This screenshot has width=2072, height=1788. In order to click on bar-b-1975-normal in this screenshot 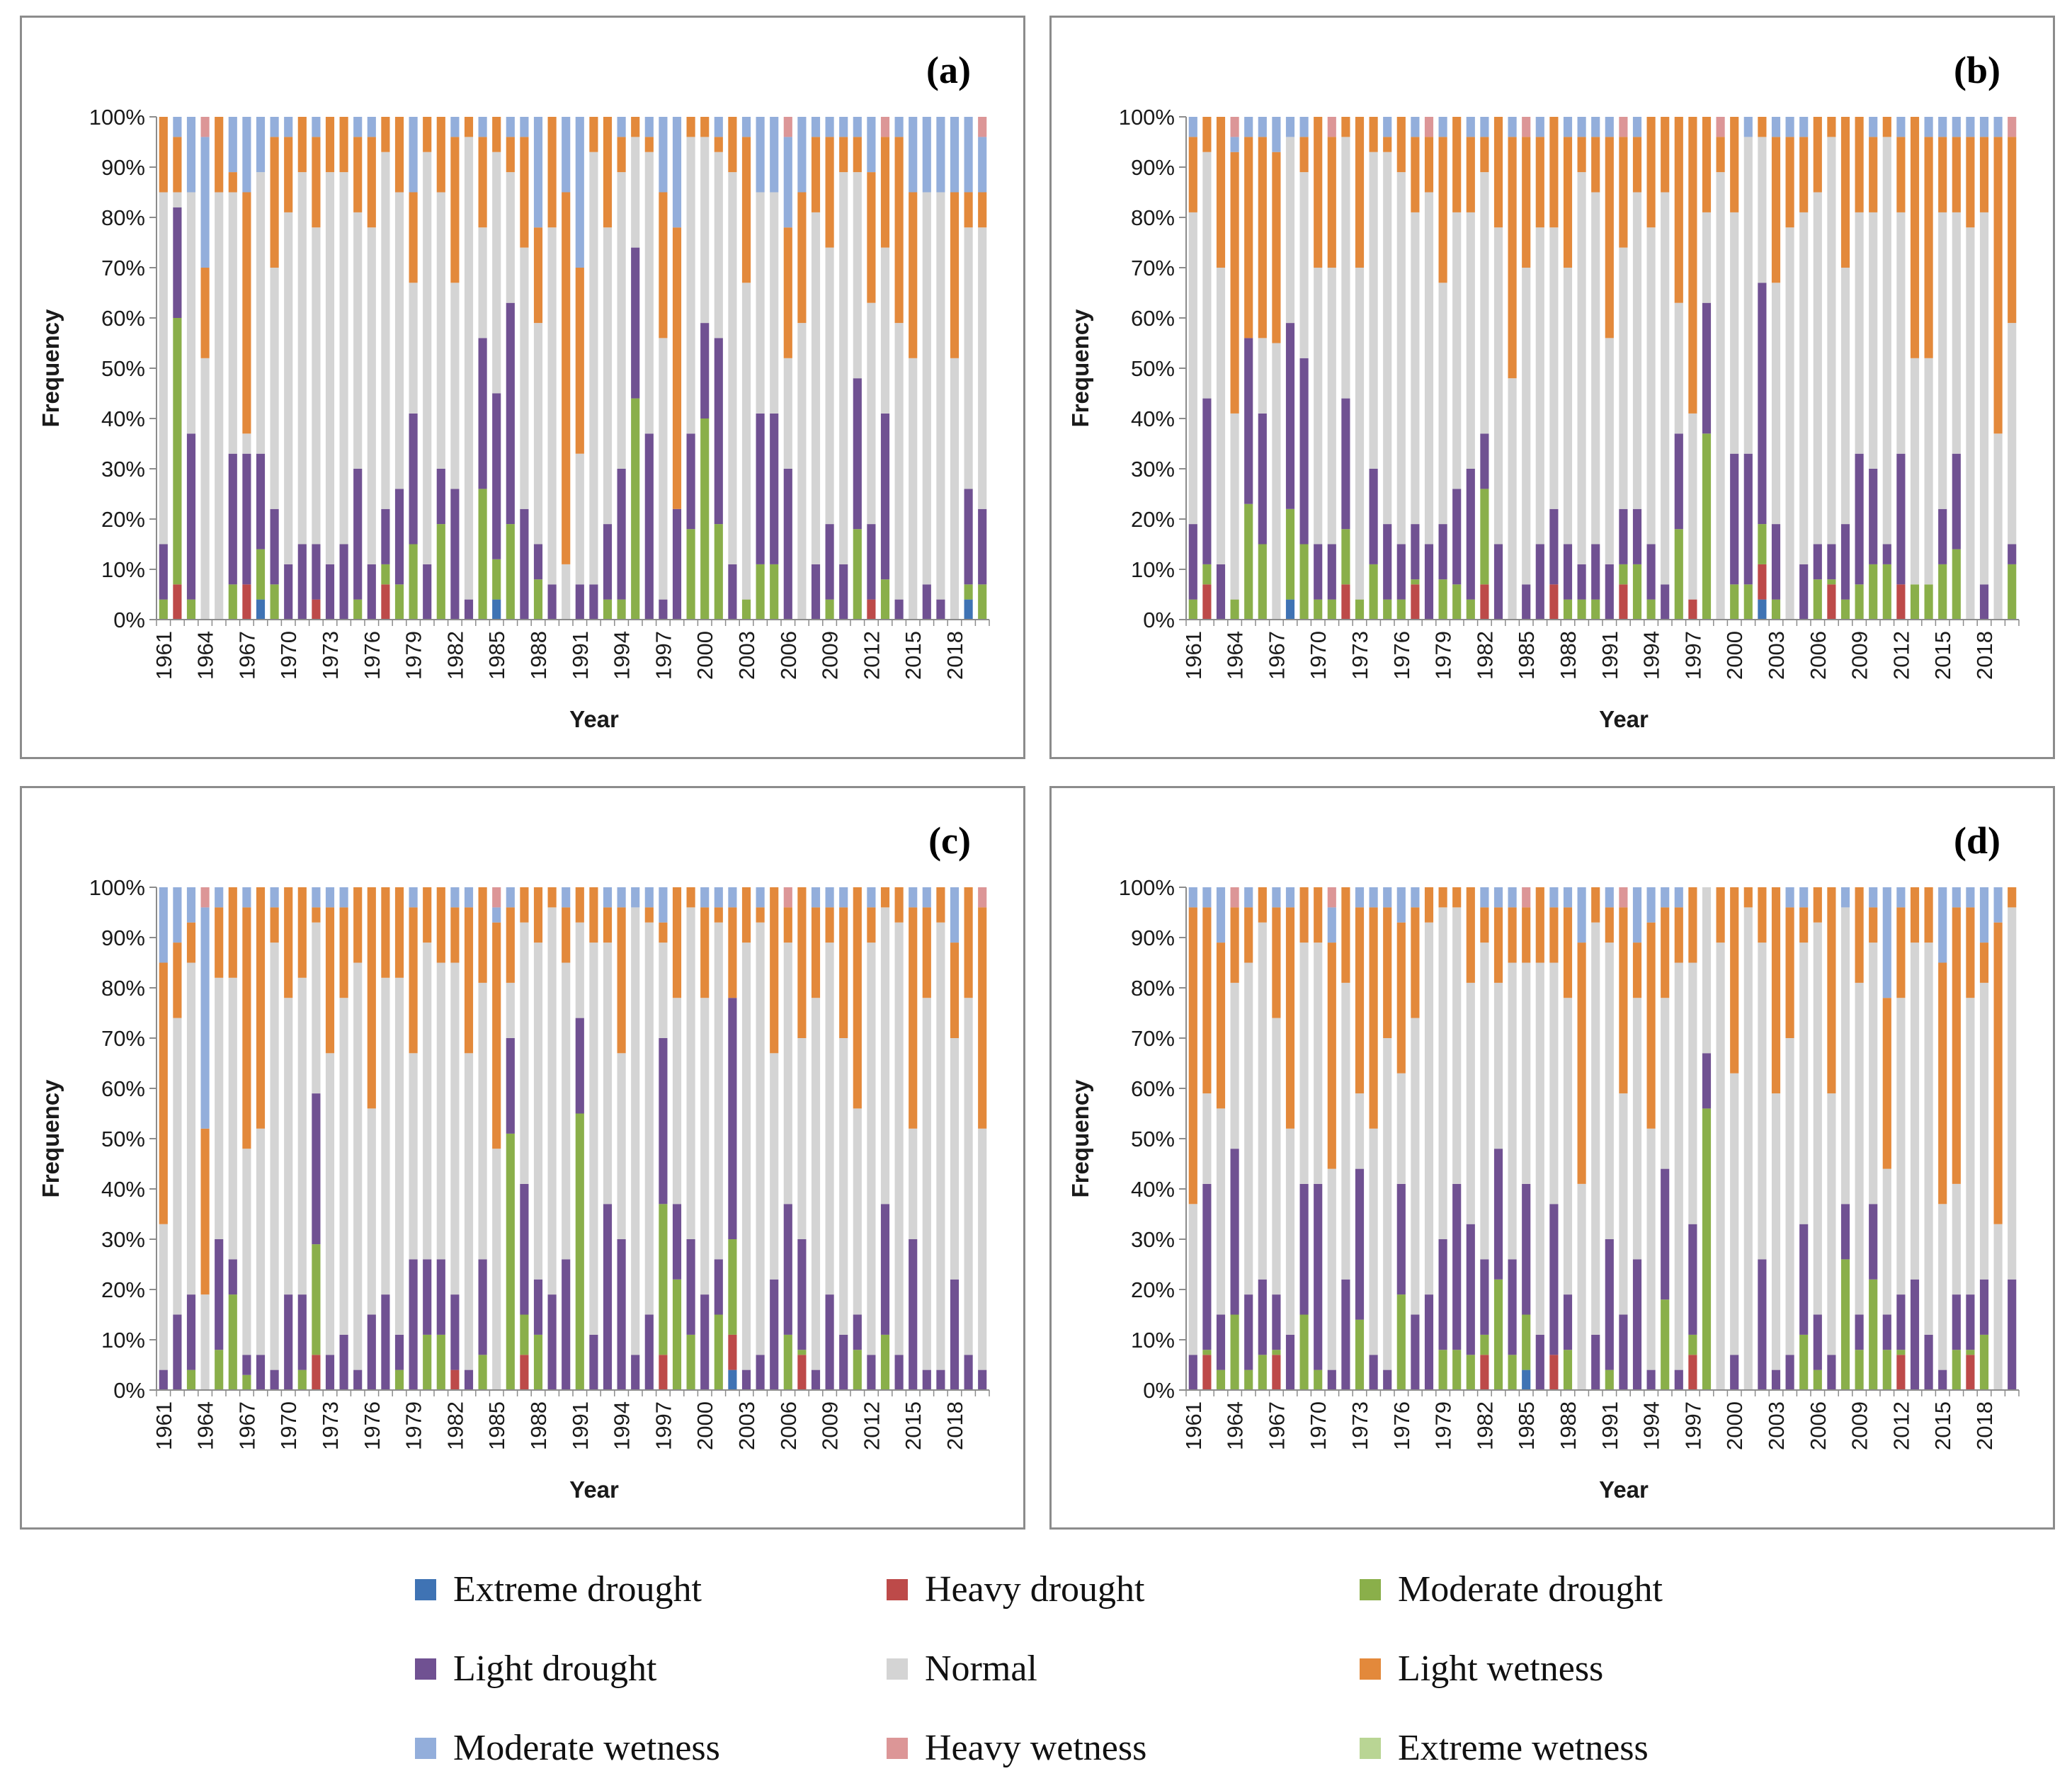, I will do `click(1387, 338)`.